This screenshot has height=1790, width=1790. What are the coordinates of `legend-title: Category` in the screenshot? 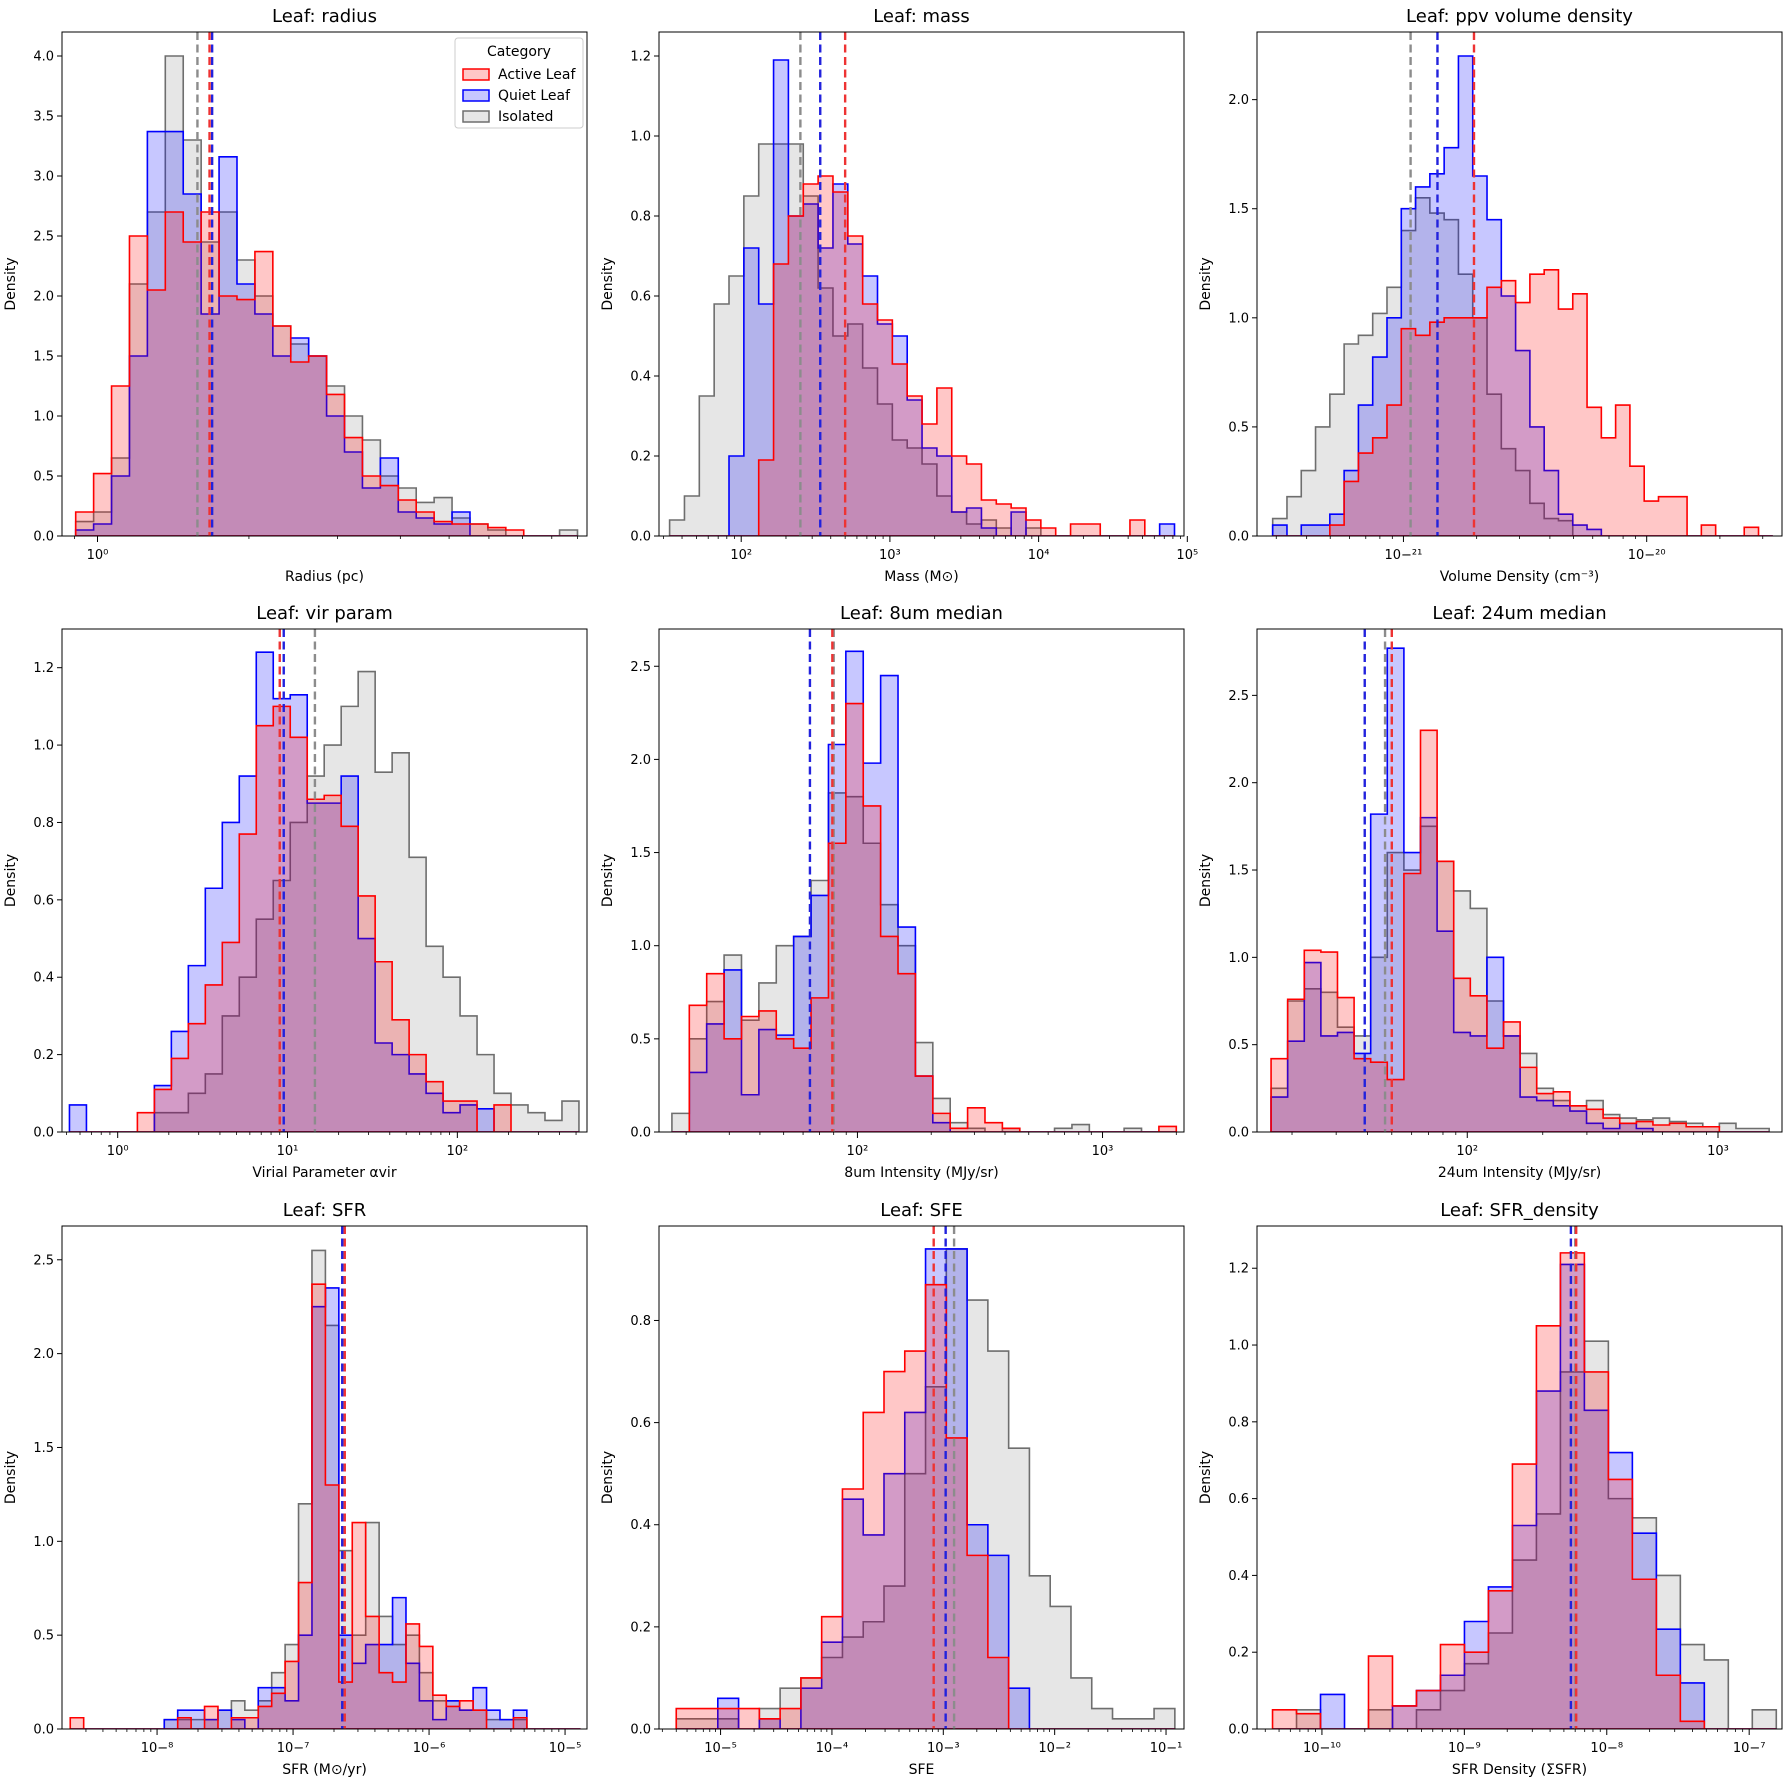 It's located at (519, 52).